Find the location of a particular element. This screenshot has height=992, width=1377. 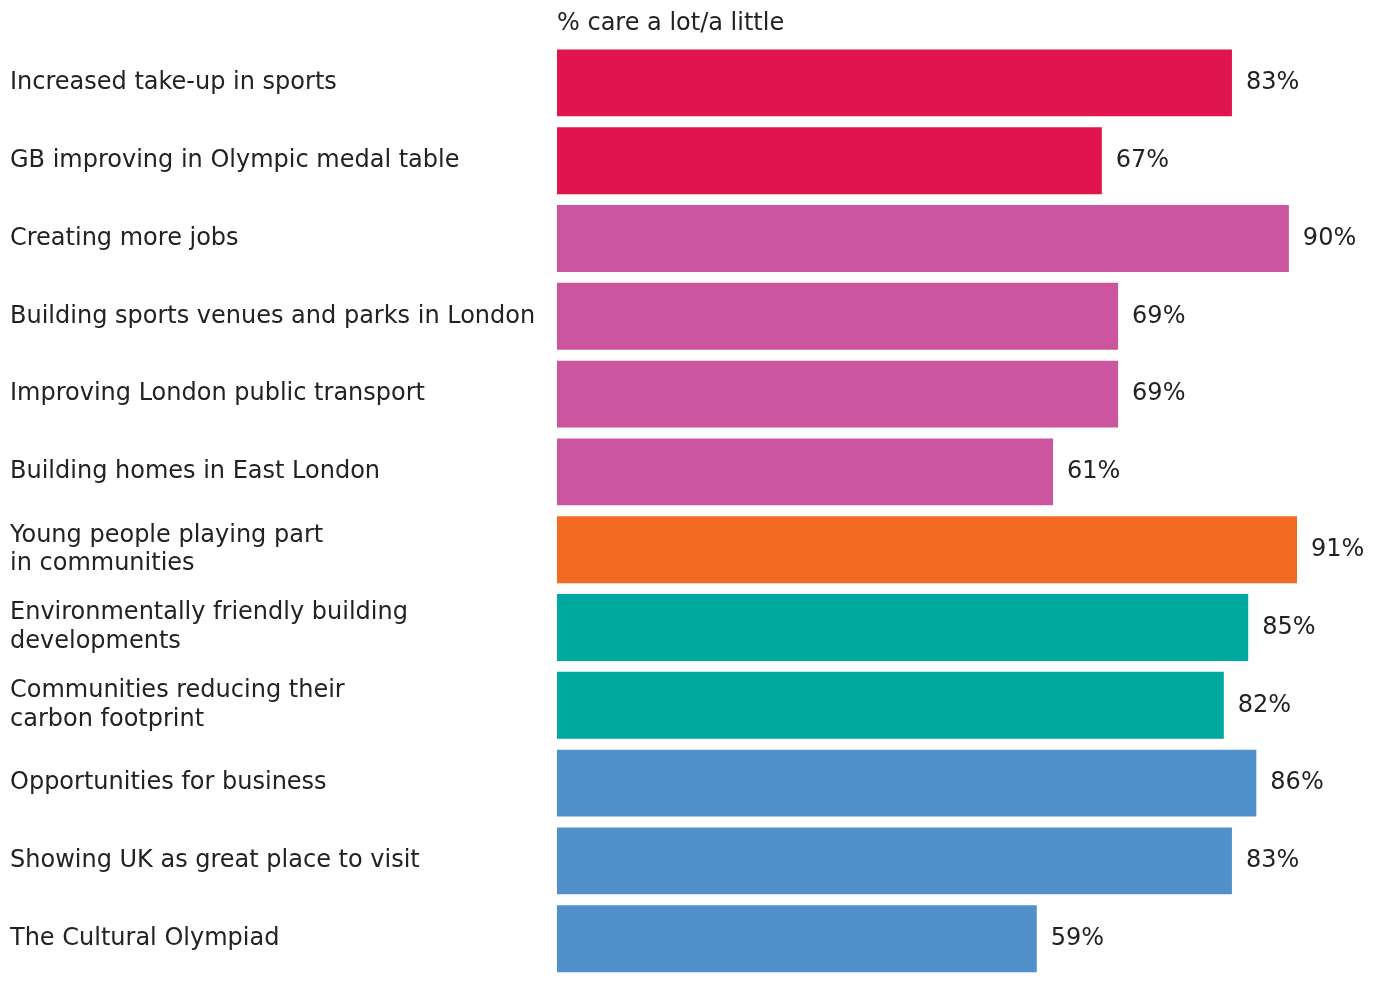

data-label: 61% is located at coordinates (1094, 470).